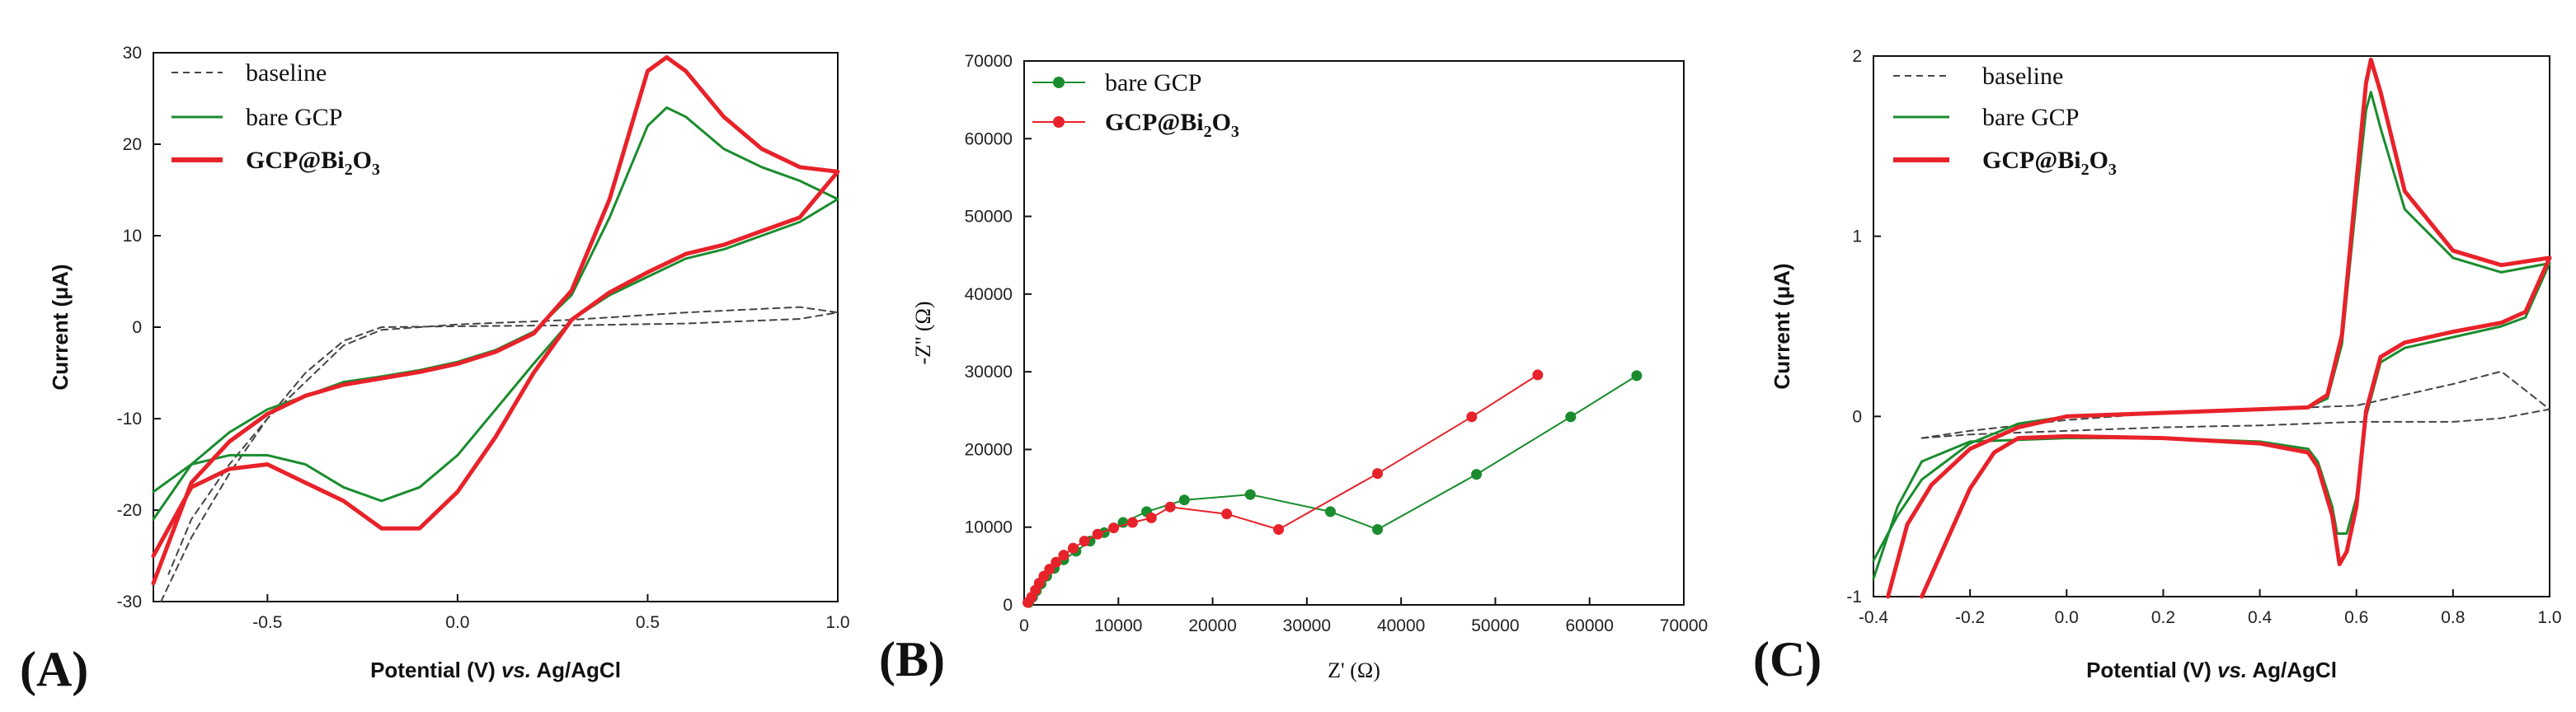 The image size is (2576, 712). Describe the element at coordinates (1590, 625) in the screenshot. I see `x-tick-label-b: 60000` at that location.